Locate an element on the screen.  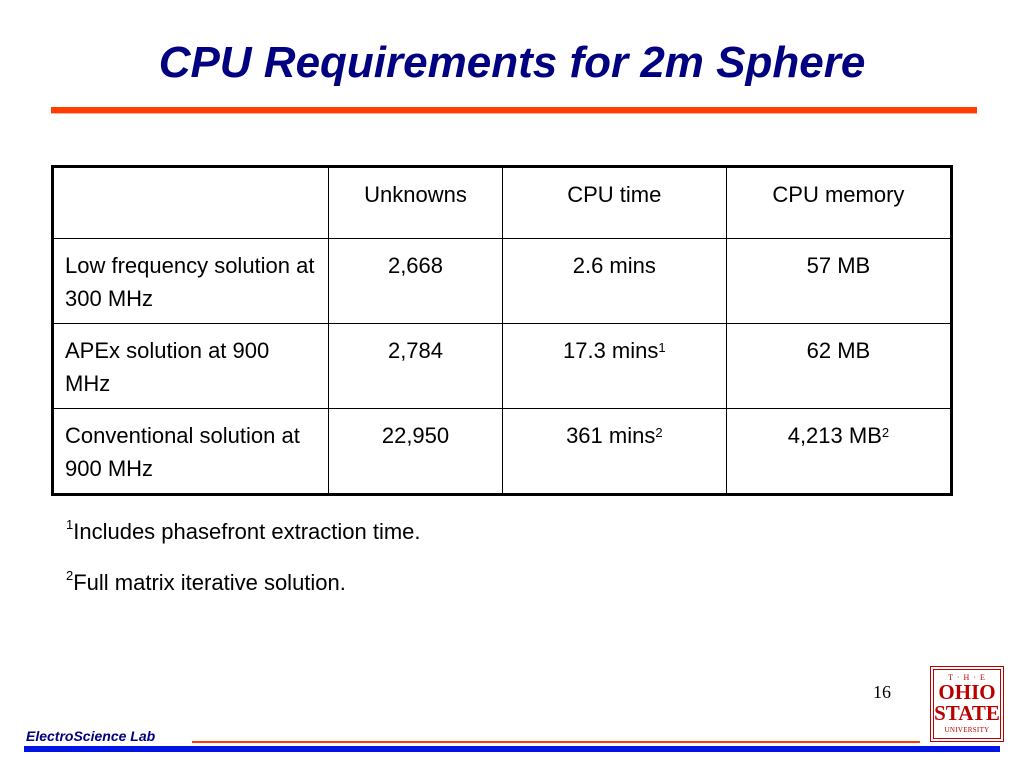
header-cell-unknowns: Unknowns is located at coordinates (415, 202).